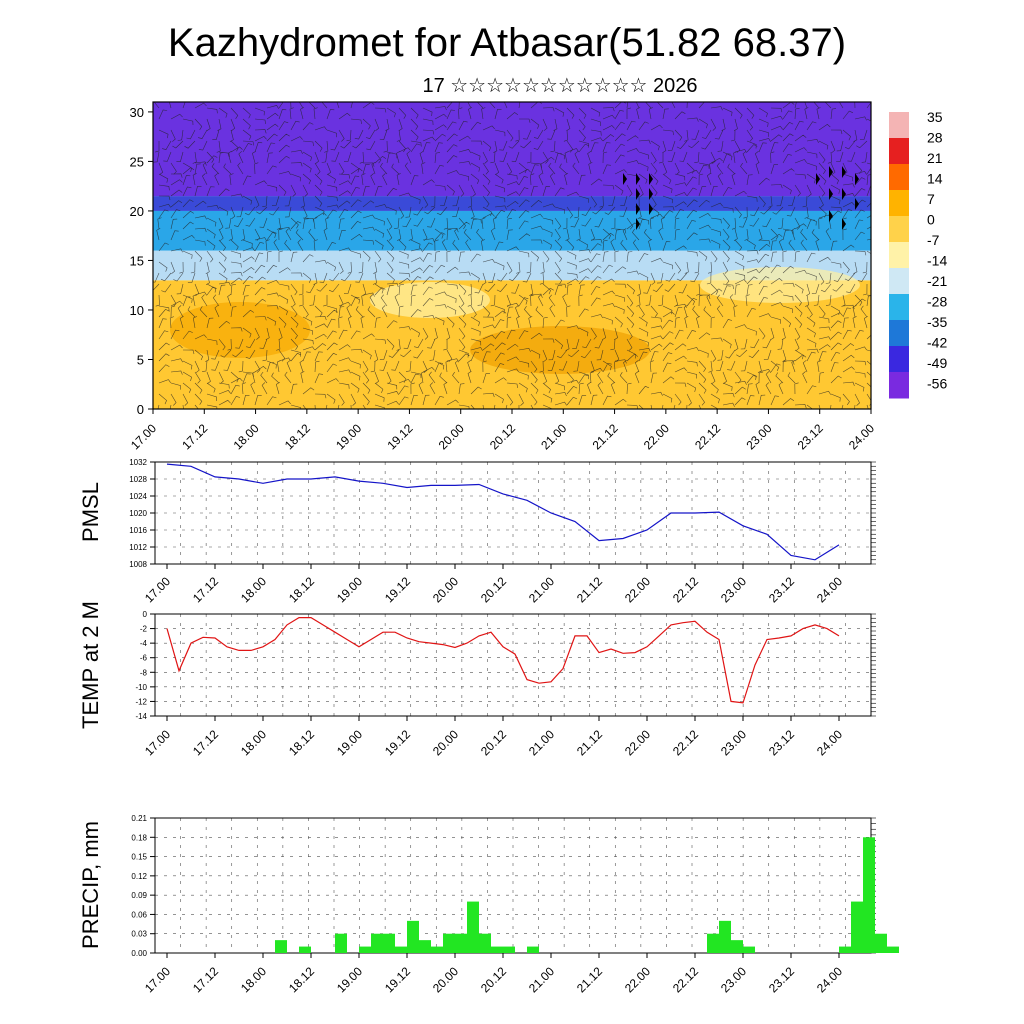  What do you see at coordinates (144, 643) in the screenshot?
I see `y-tick-label: -4` at bounding box center [144, 643].